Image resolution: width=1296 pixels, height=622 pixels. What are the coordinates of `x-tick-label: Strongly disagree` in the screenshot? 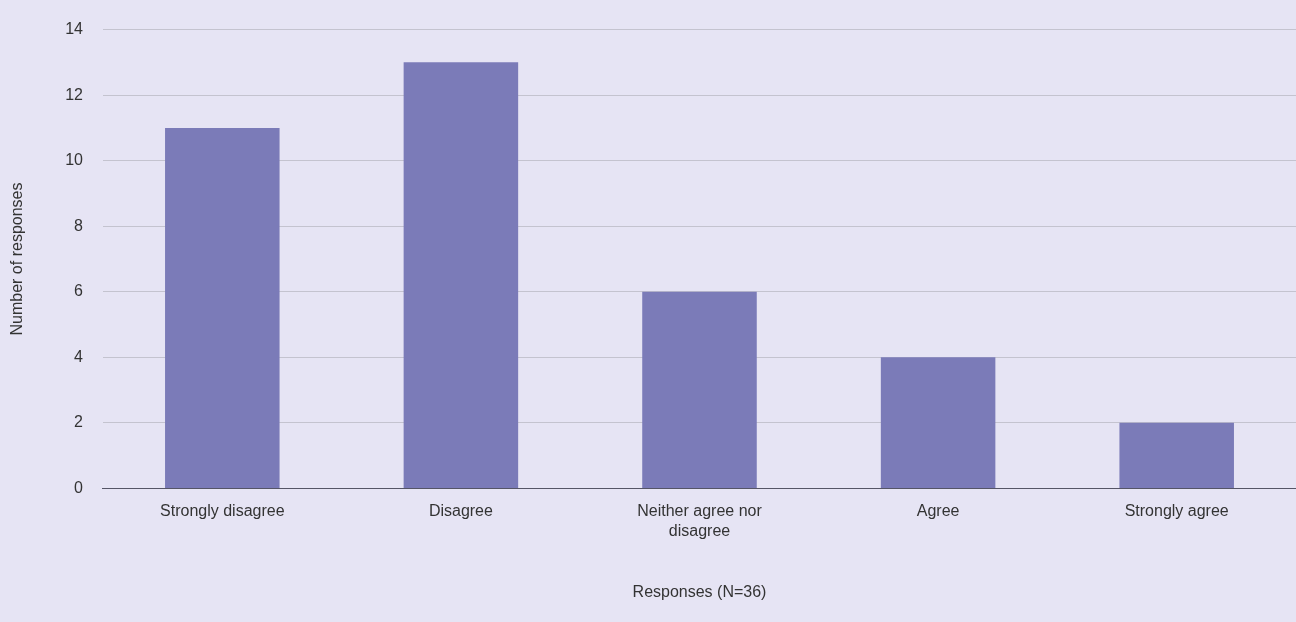 It's located at (222, 511).